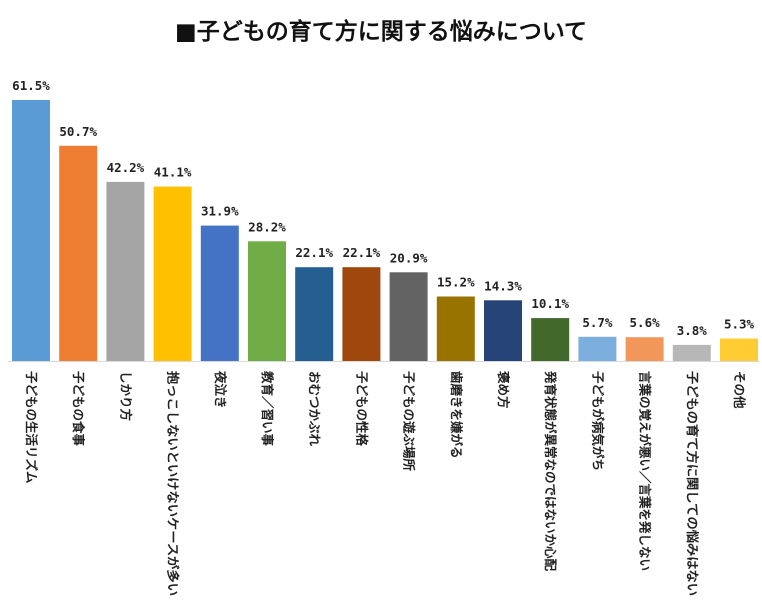 The height and width of the screenshot is (602, 762). Describe the element at coordinates (739, 390) in the screenshot. I see `category-label: その他` at that location.